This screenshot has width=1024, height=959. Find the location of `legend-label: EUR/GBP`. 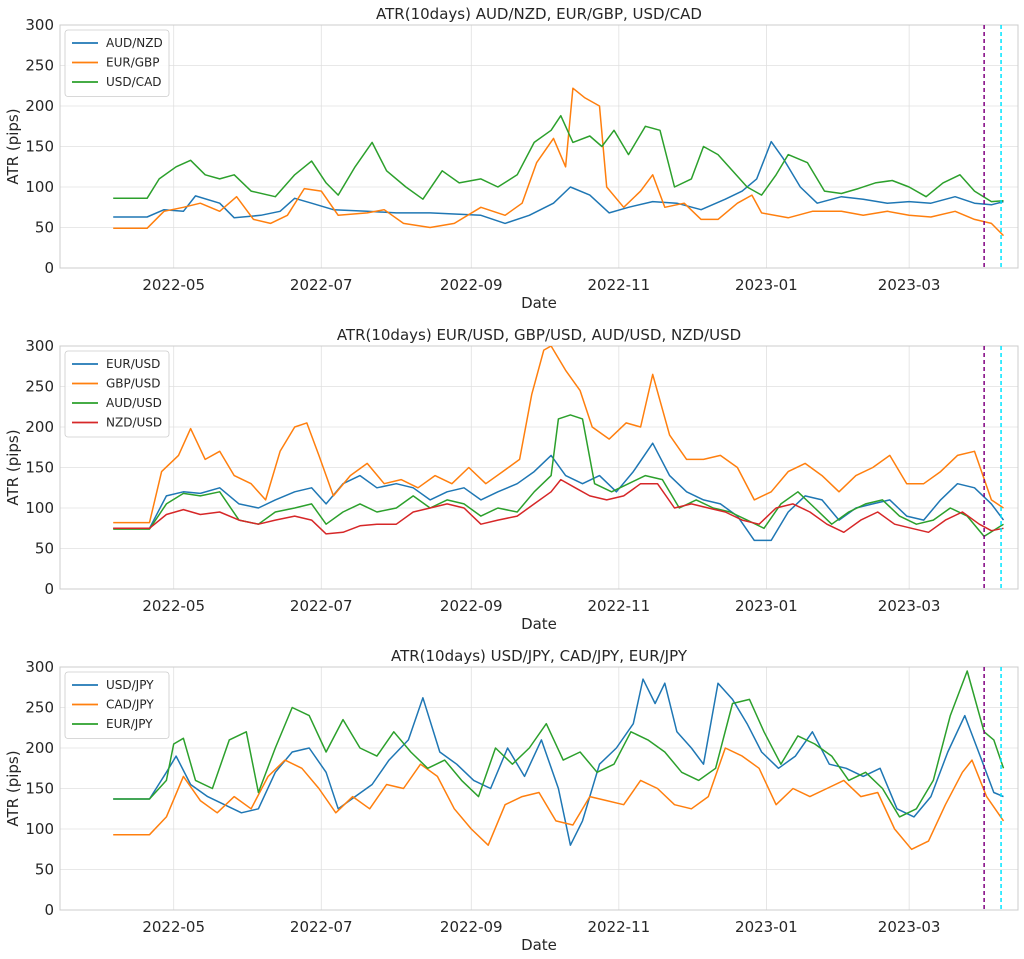

legend-label: EUR/GBP is located at coordinates (133, 63).